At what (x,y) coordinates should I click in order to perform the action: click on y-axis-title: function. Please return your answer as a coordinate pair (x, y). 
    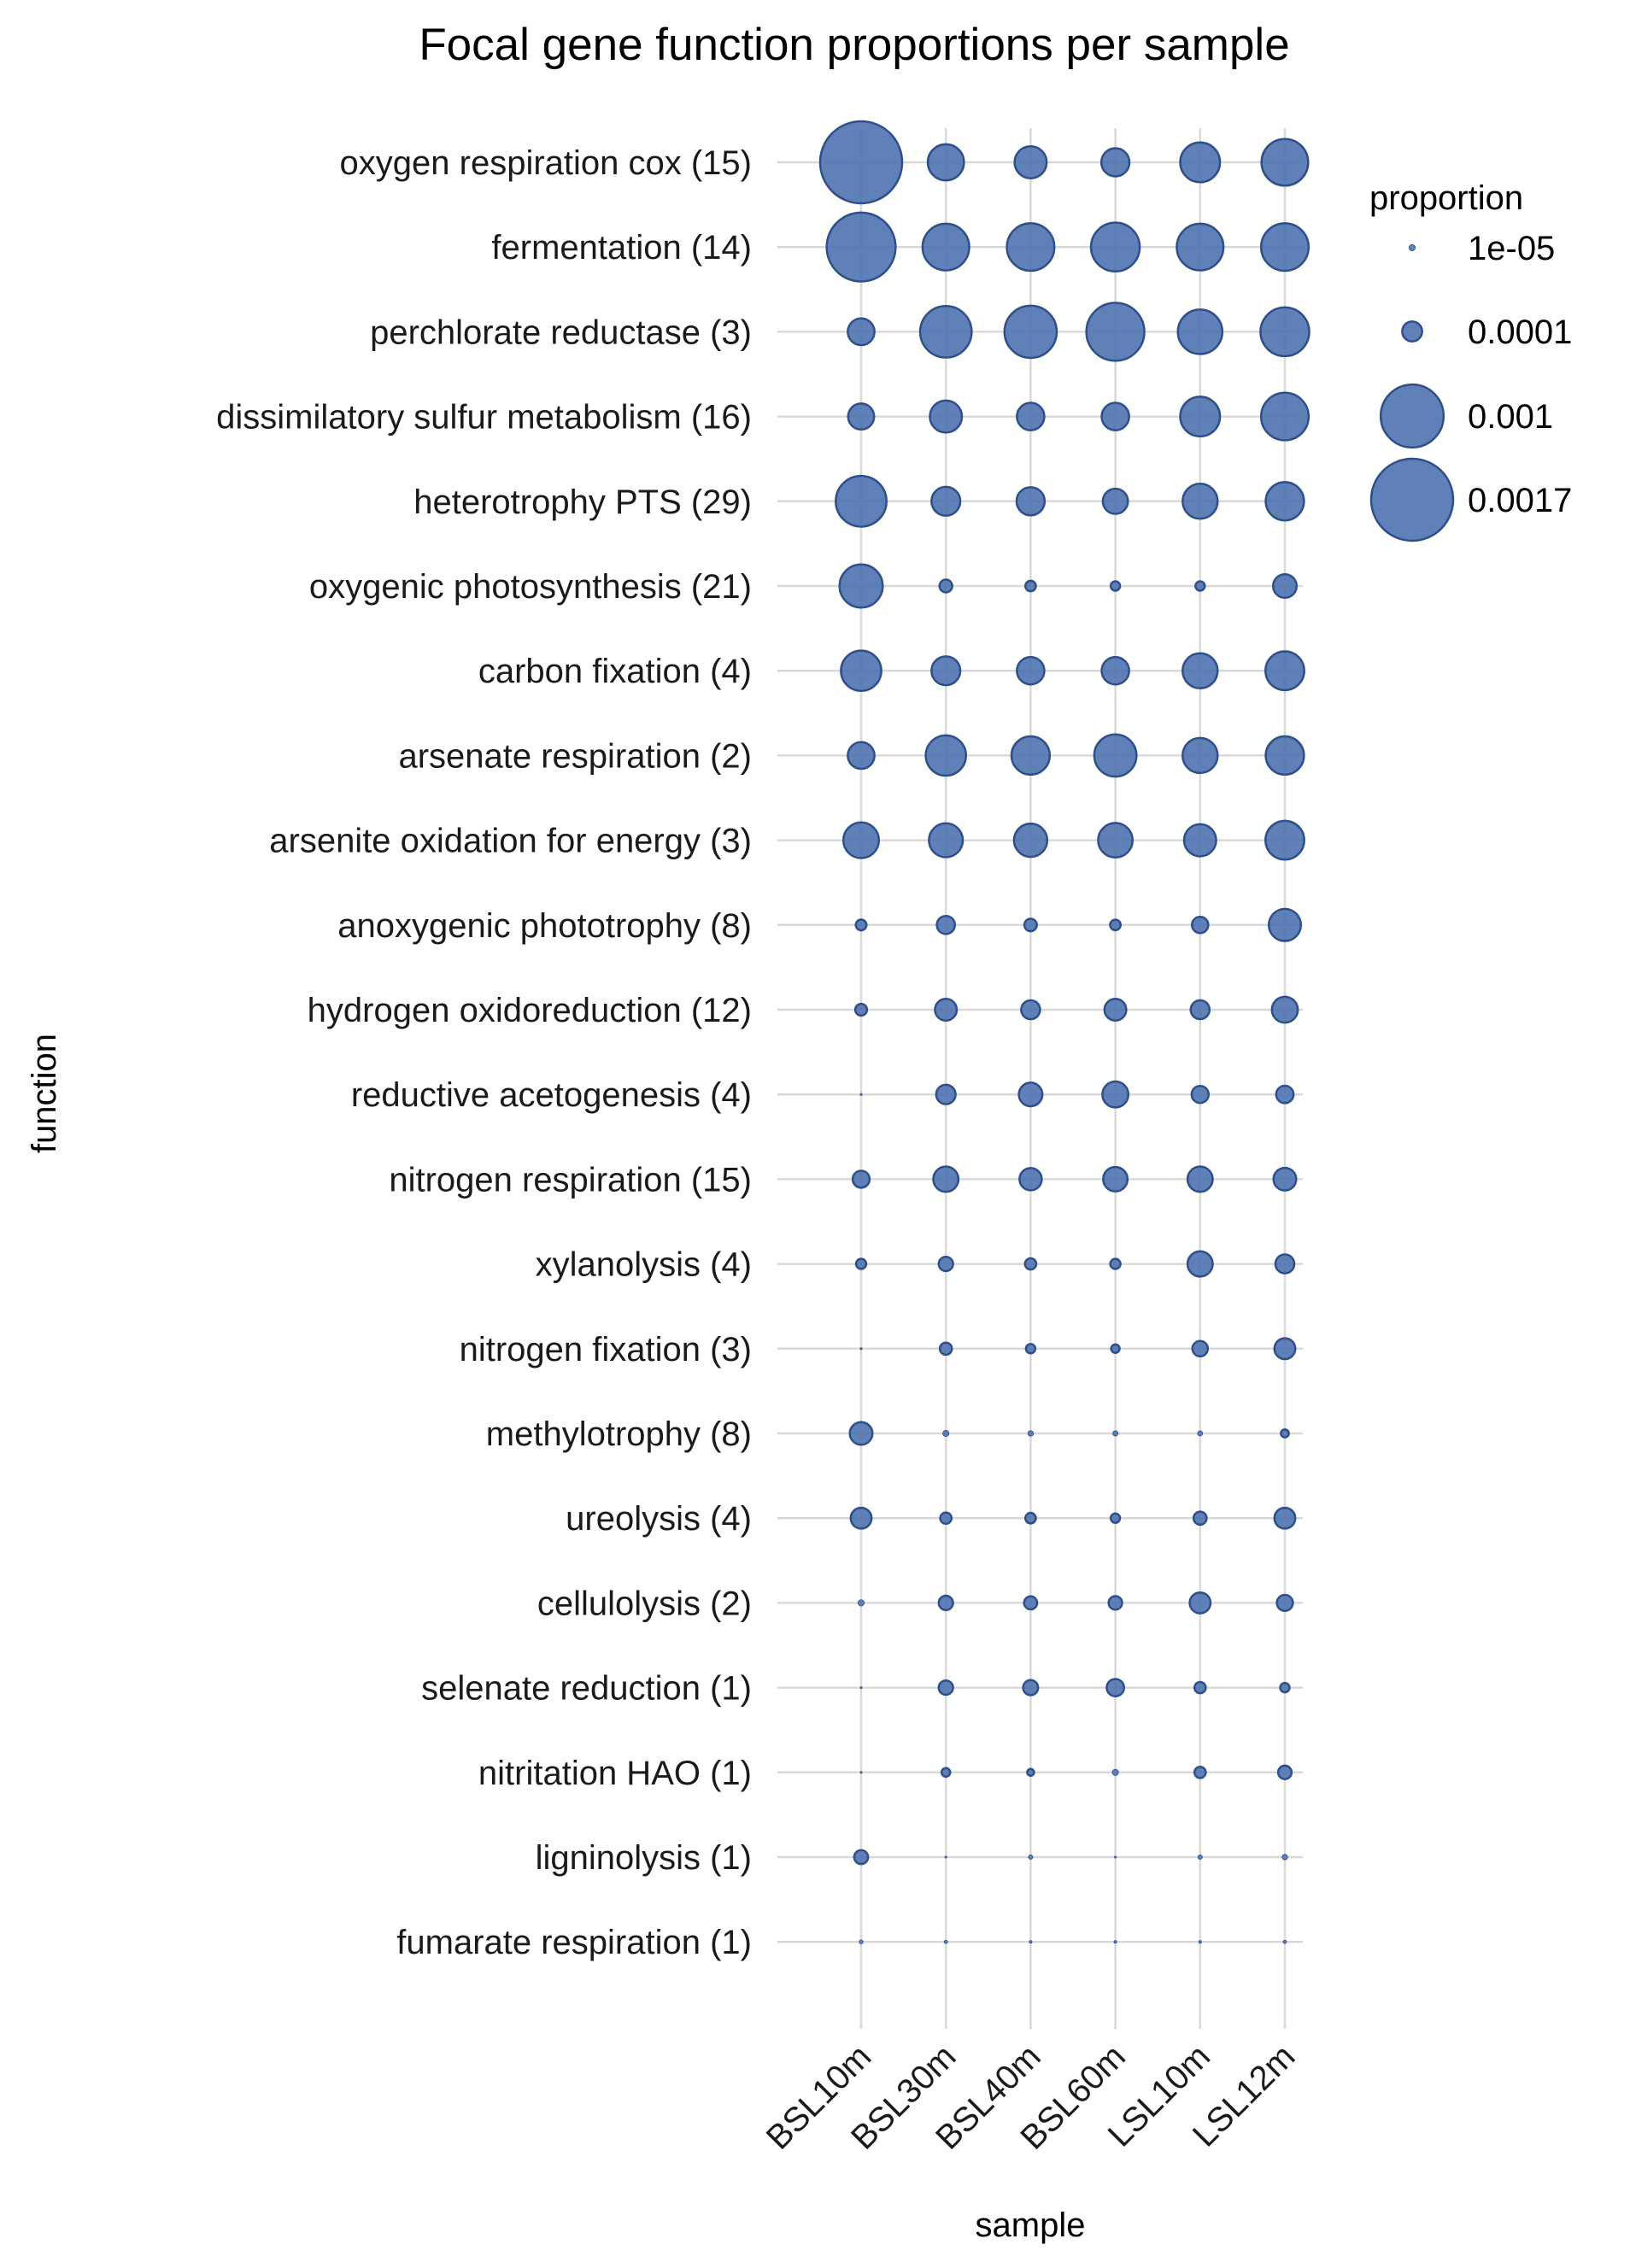
    Looking at the image, I should click on (44, 1093).